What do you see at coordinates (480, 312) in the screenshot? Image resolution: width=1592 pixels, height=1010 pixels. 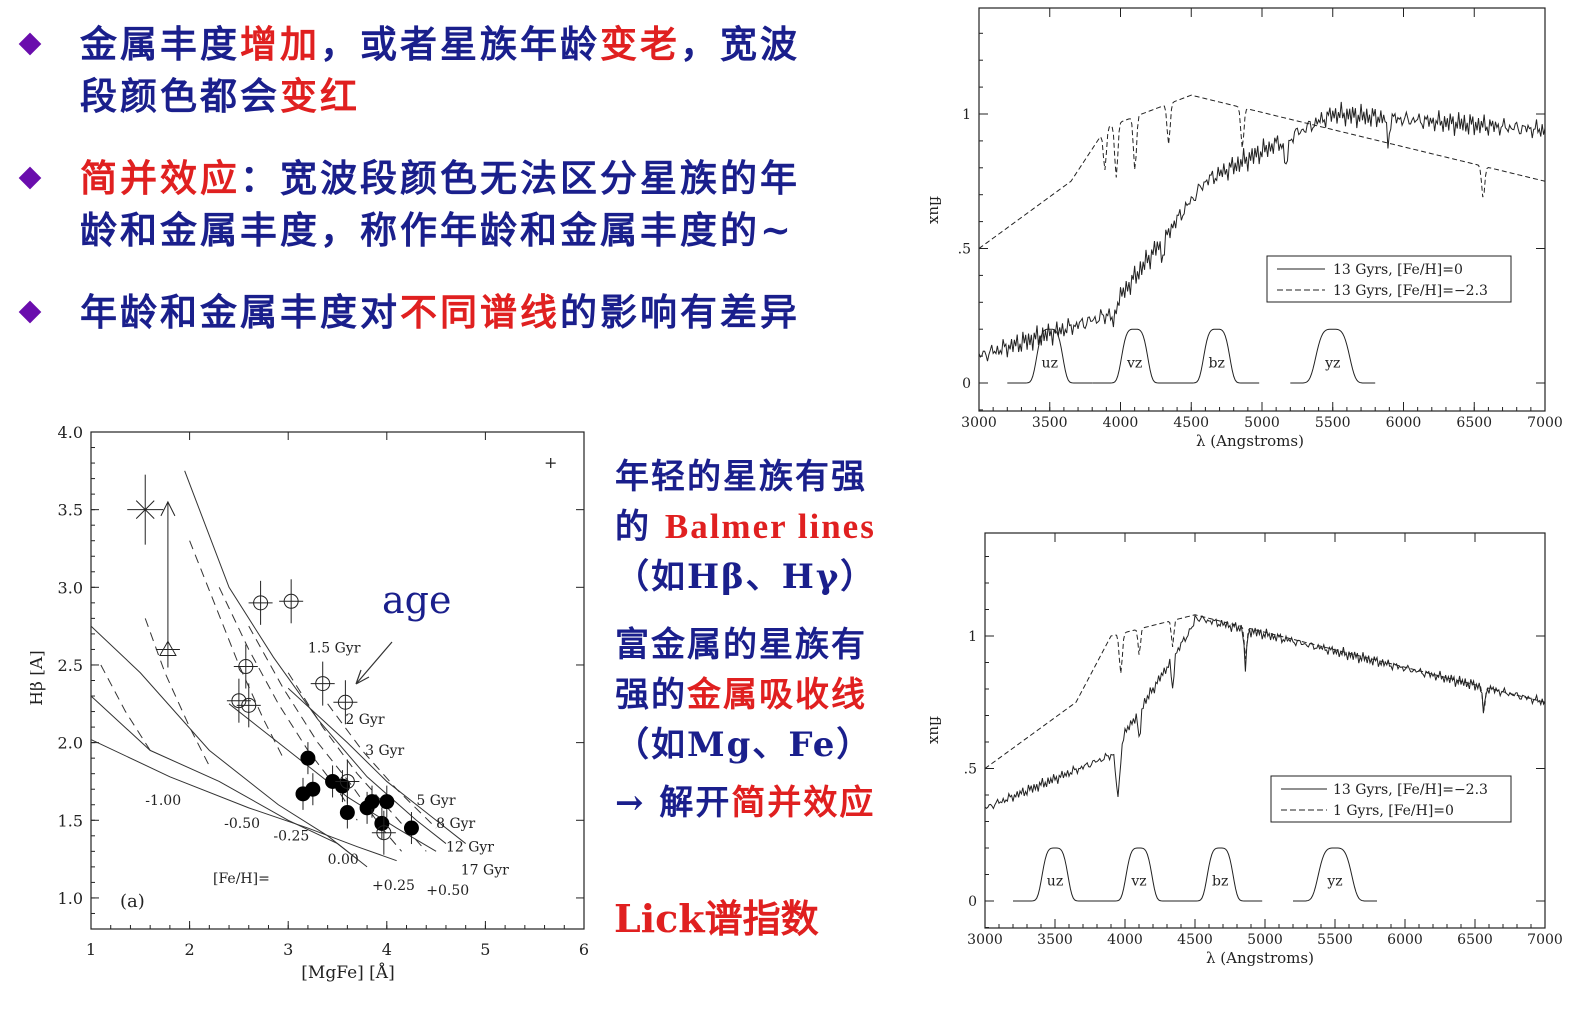 I see `highlight-span: 不同谱线` at bounding box center [480, 312].